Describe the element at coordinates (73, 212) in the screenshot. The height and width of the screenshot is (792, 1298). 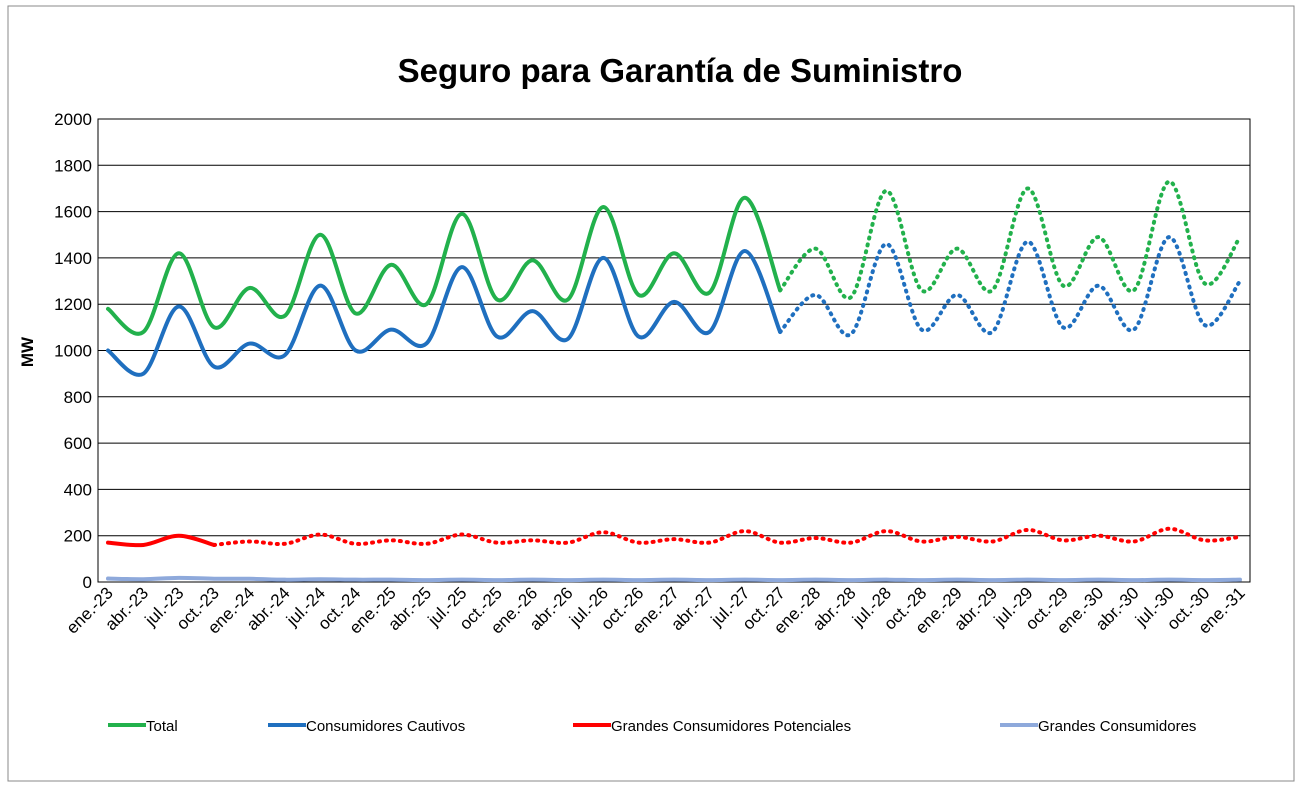
I see `y-tick-label: 1600` at that location.